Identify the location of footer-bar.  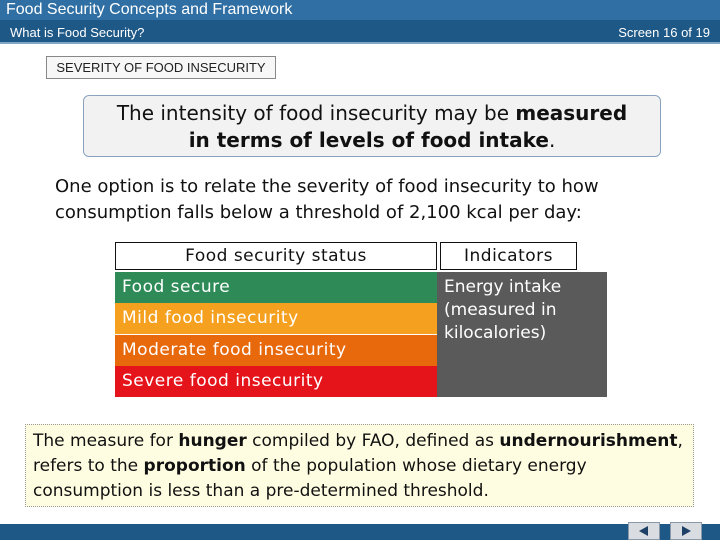
(360, 532).